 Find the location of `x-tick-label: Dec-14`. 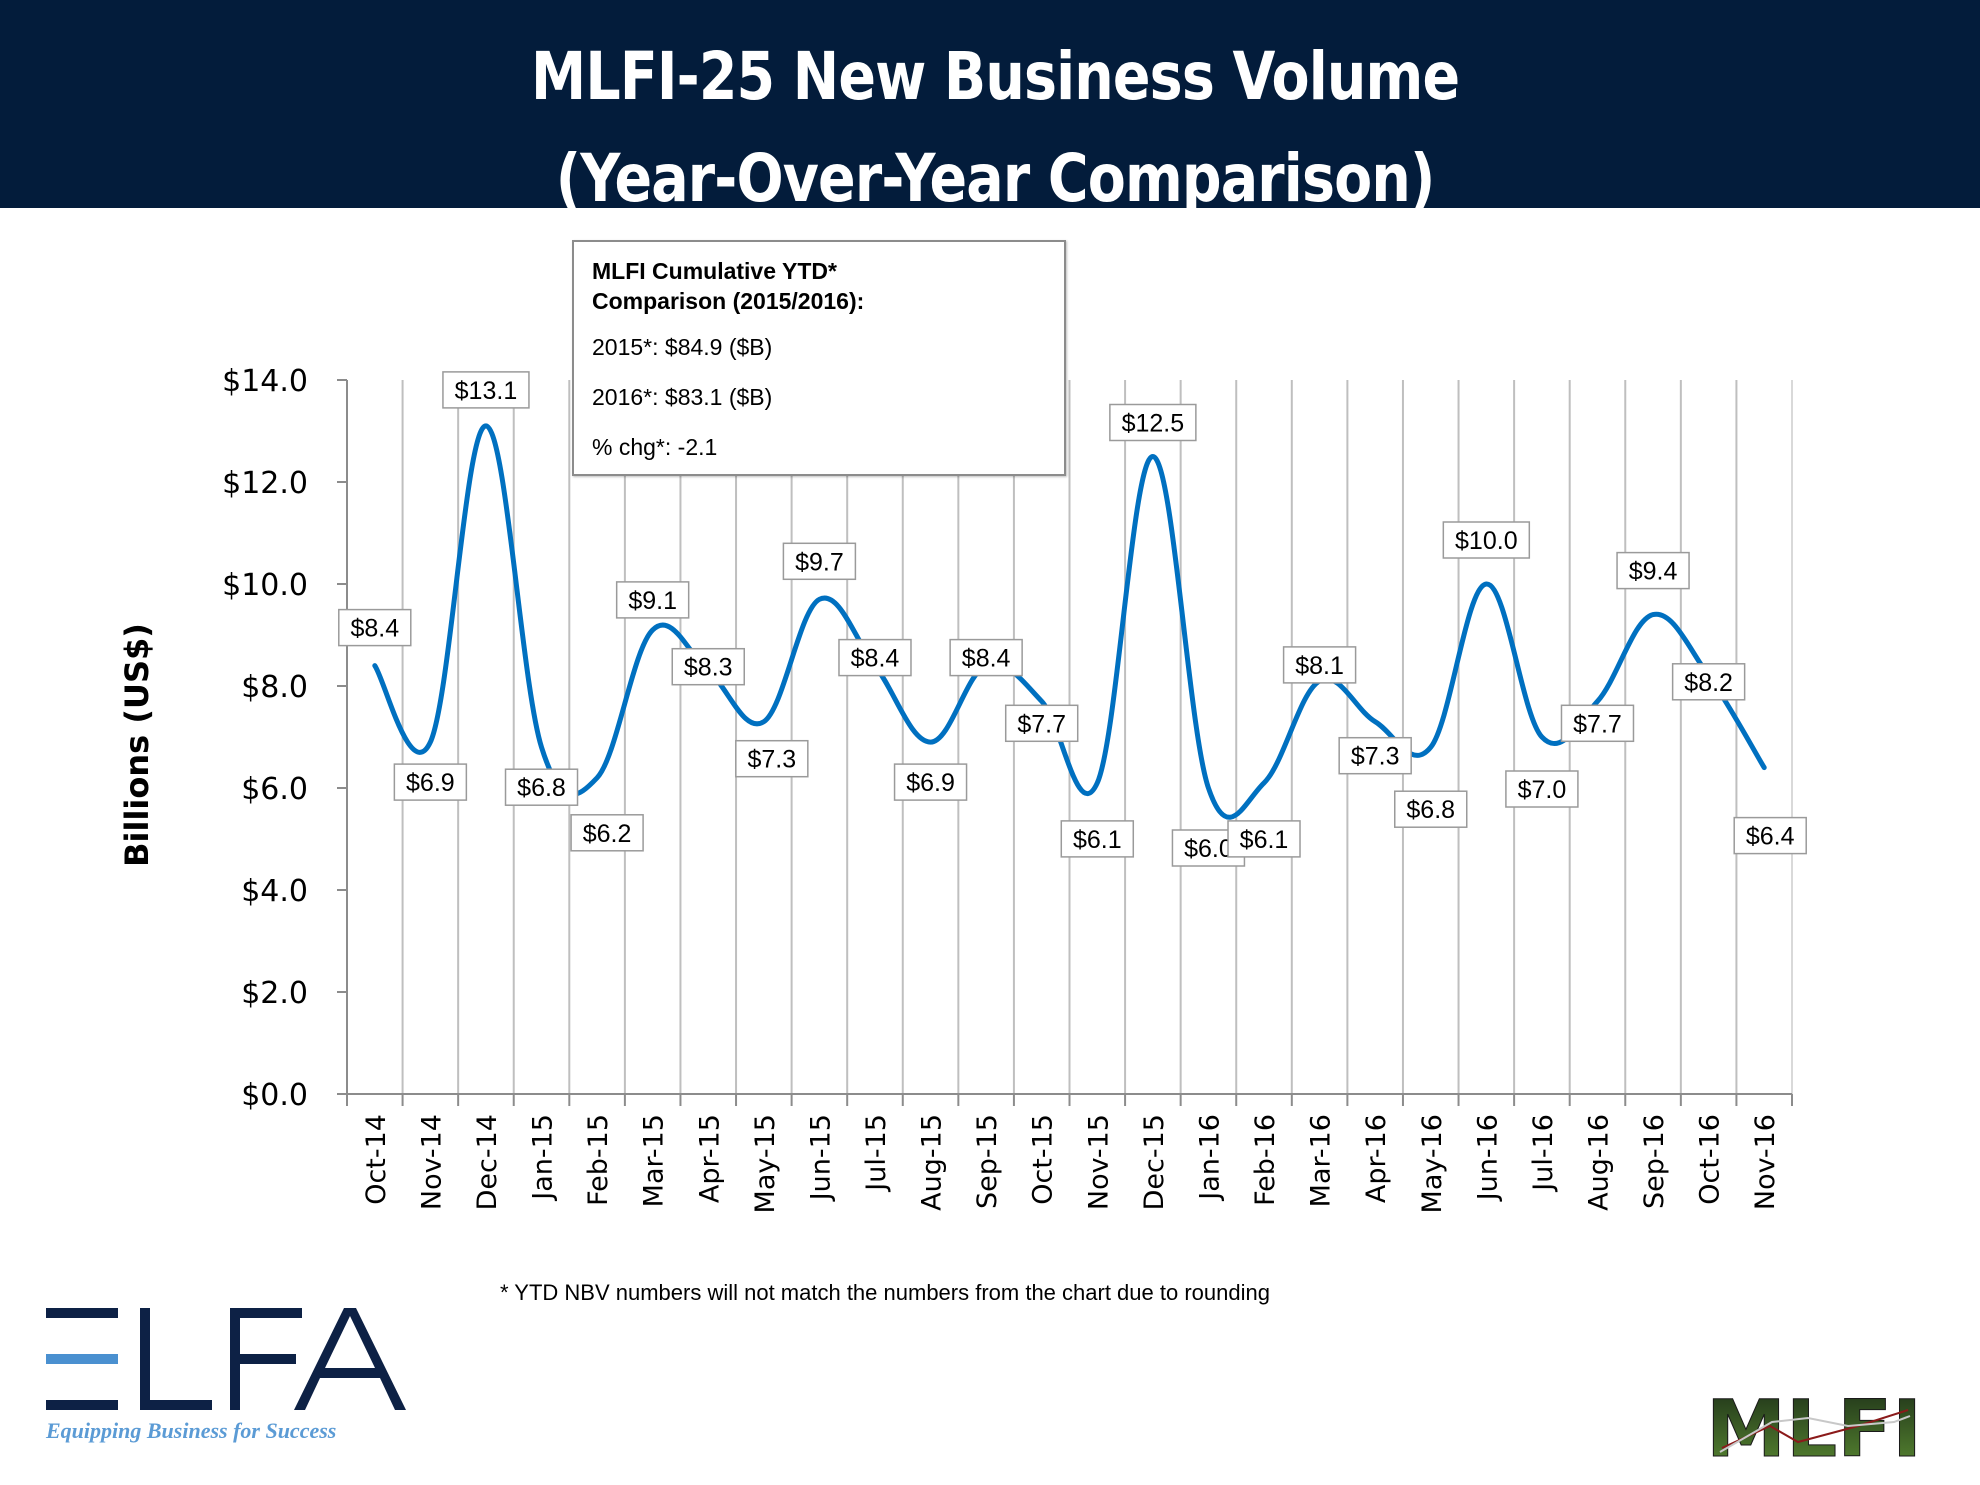

x-tick-label: Dec-14 is located at coordinates (487, 1162).